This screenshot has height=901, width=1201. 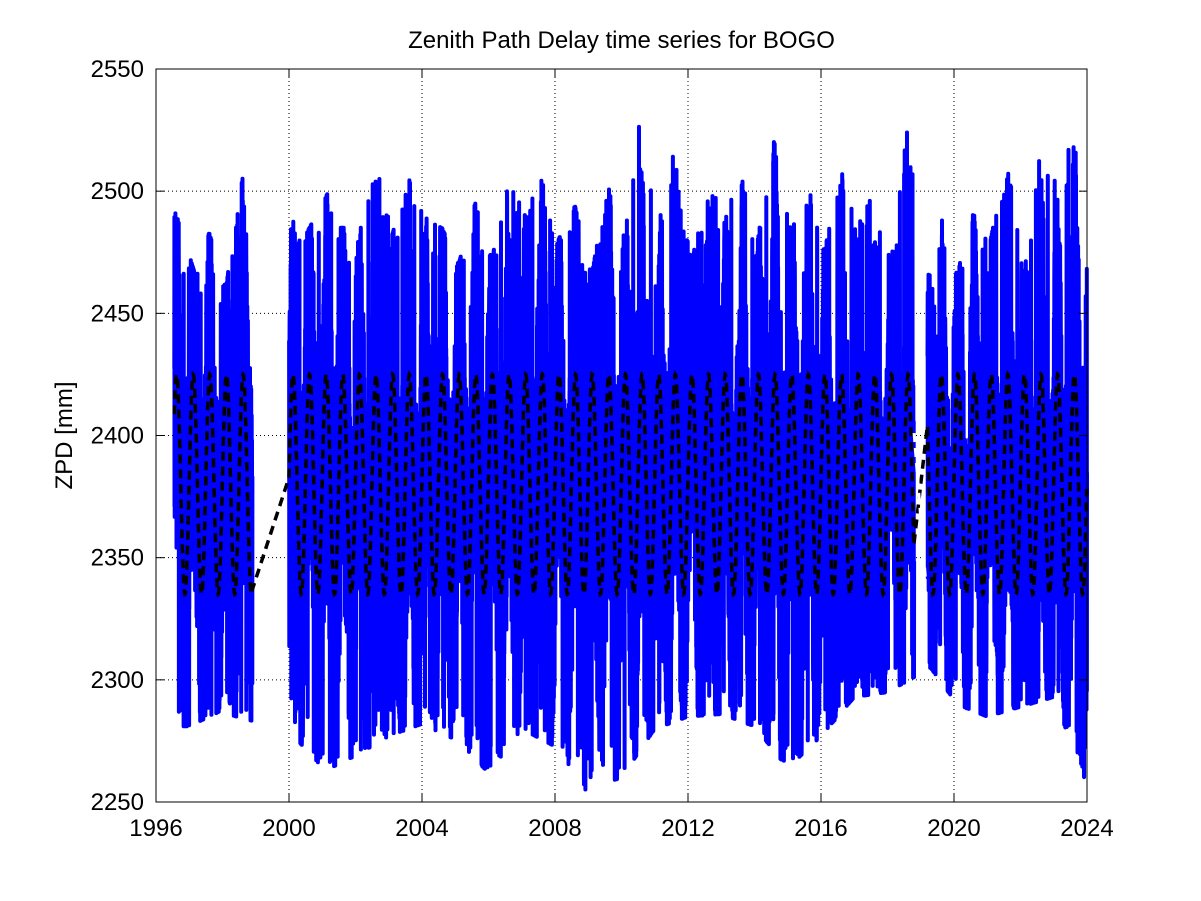 I want to click on y-tick-label: 2500, so click(x=117, y=191).